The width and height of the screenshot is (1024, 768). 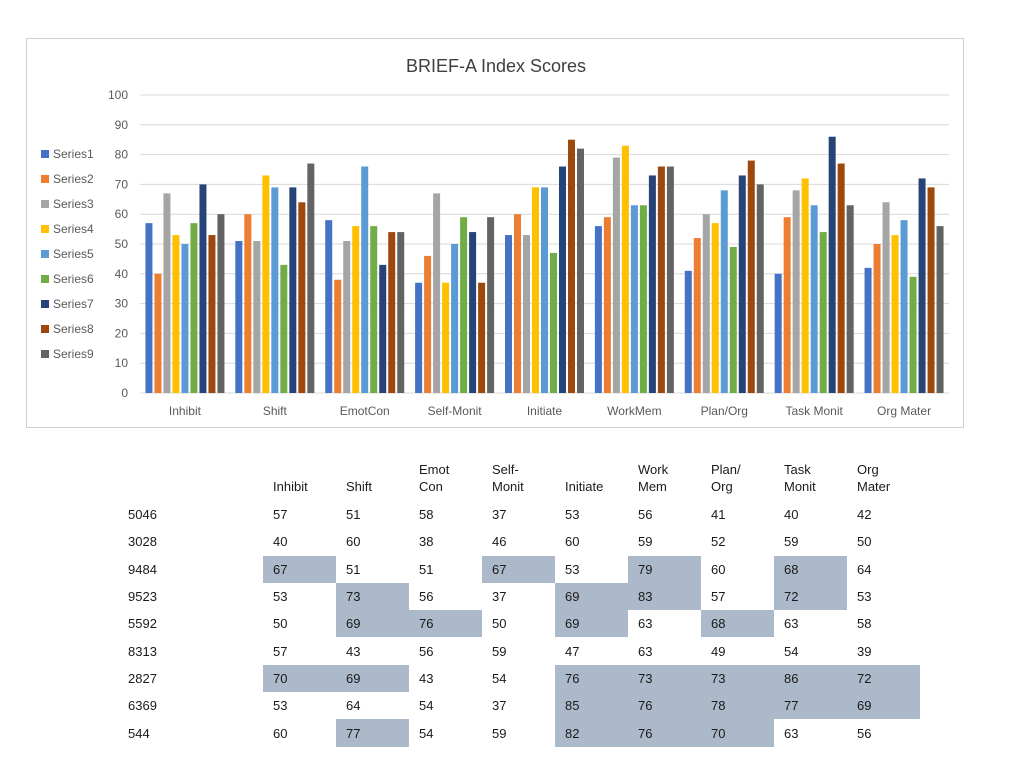 What do you see at coordinates (810, 596) in the screenshot?
I see `table-cell: 72` at bounding box center [810, 596].